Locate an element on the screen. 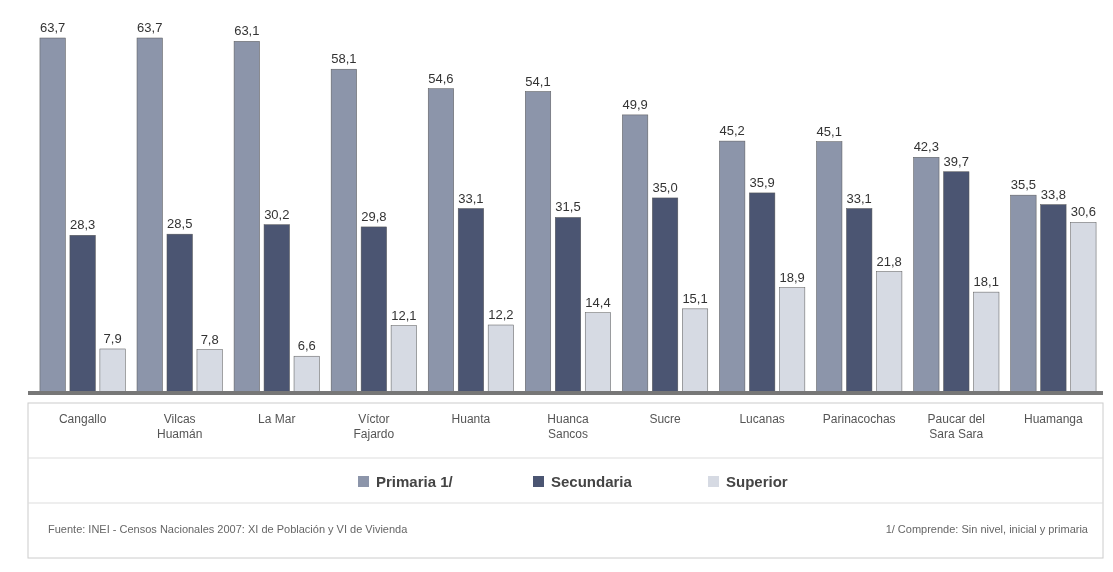 Image resolution: width=1113 pixels, height=572 pixels. x-tick-label: Cangallo is located at coordinates (82, 419).